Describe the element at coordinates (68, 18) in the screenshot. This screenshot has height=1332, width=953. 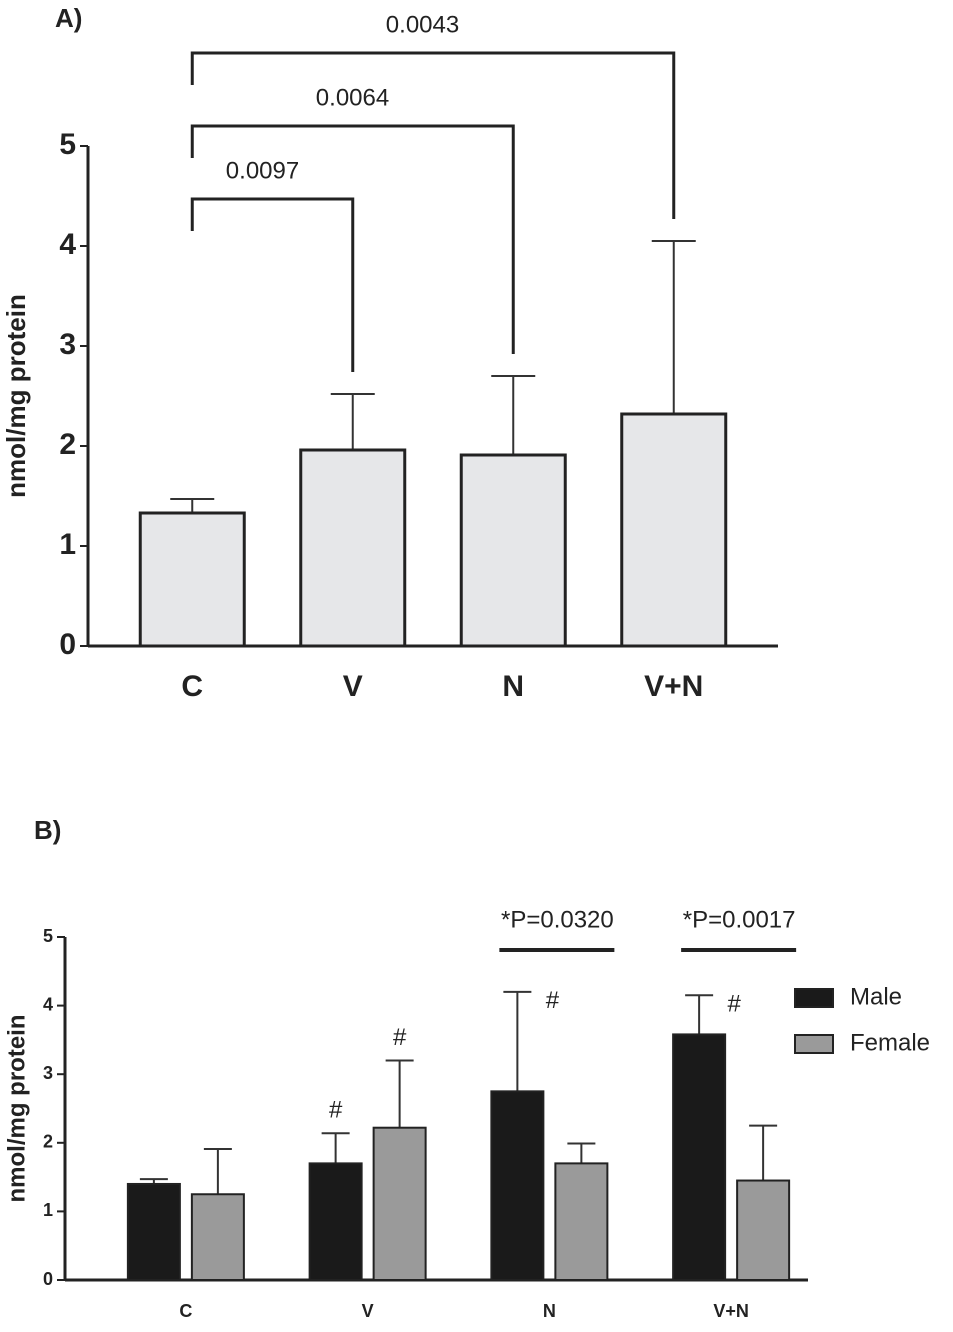
I see `panel-label: A)` at that location.